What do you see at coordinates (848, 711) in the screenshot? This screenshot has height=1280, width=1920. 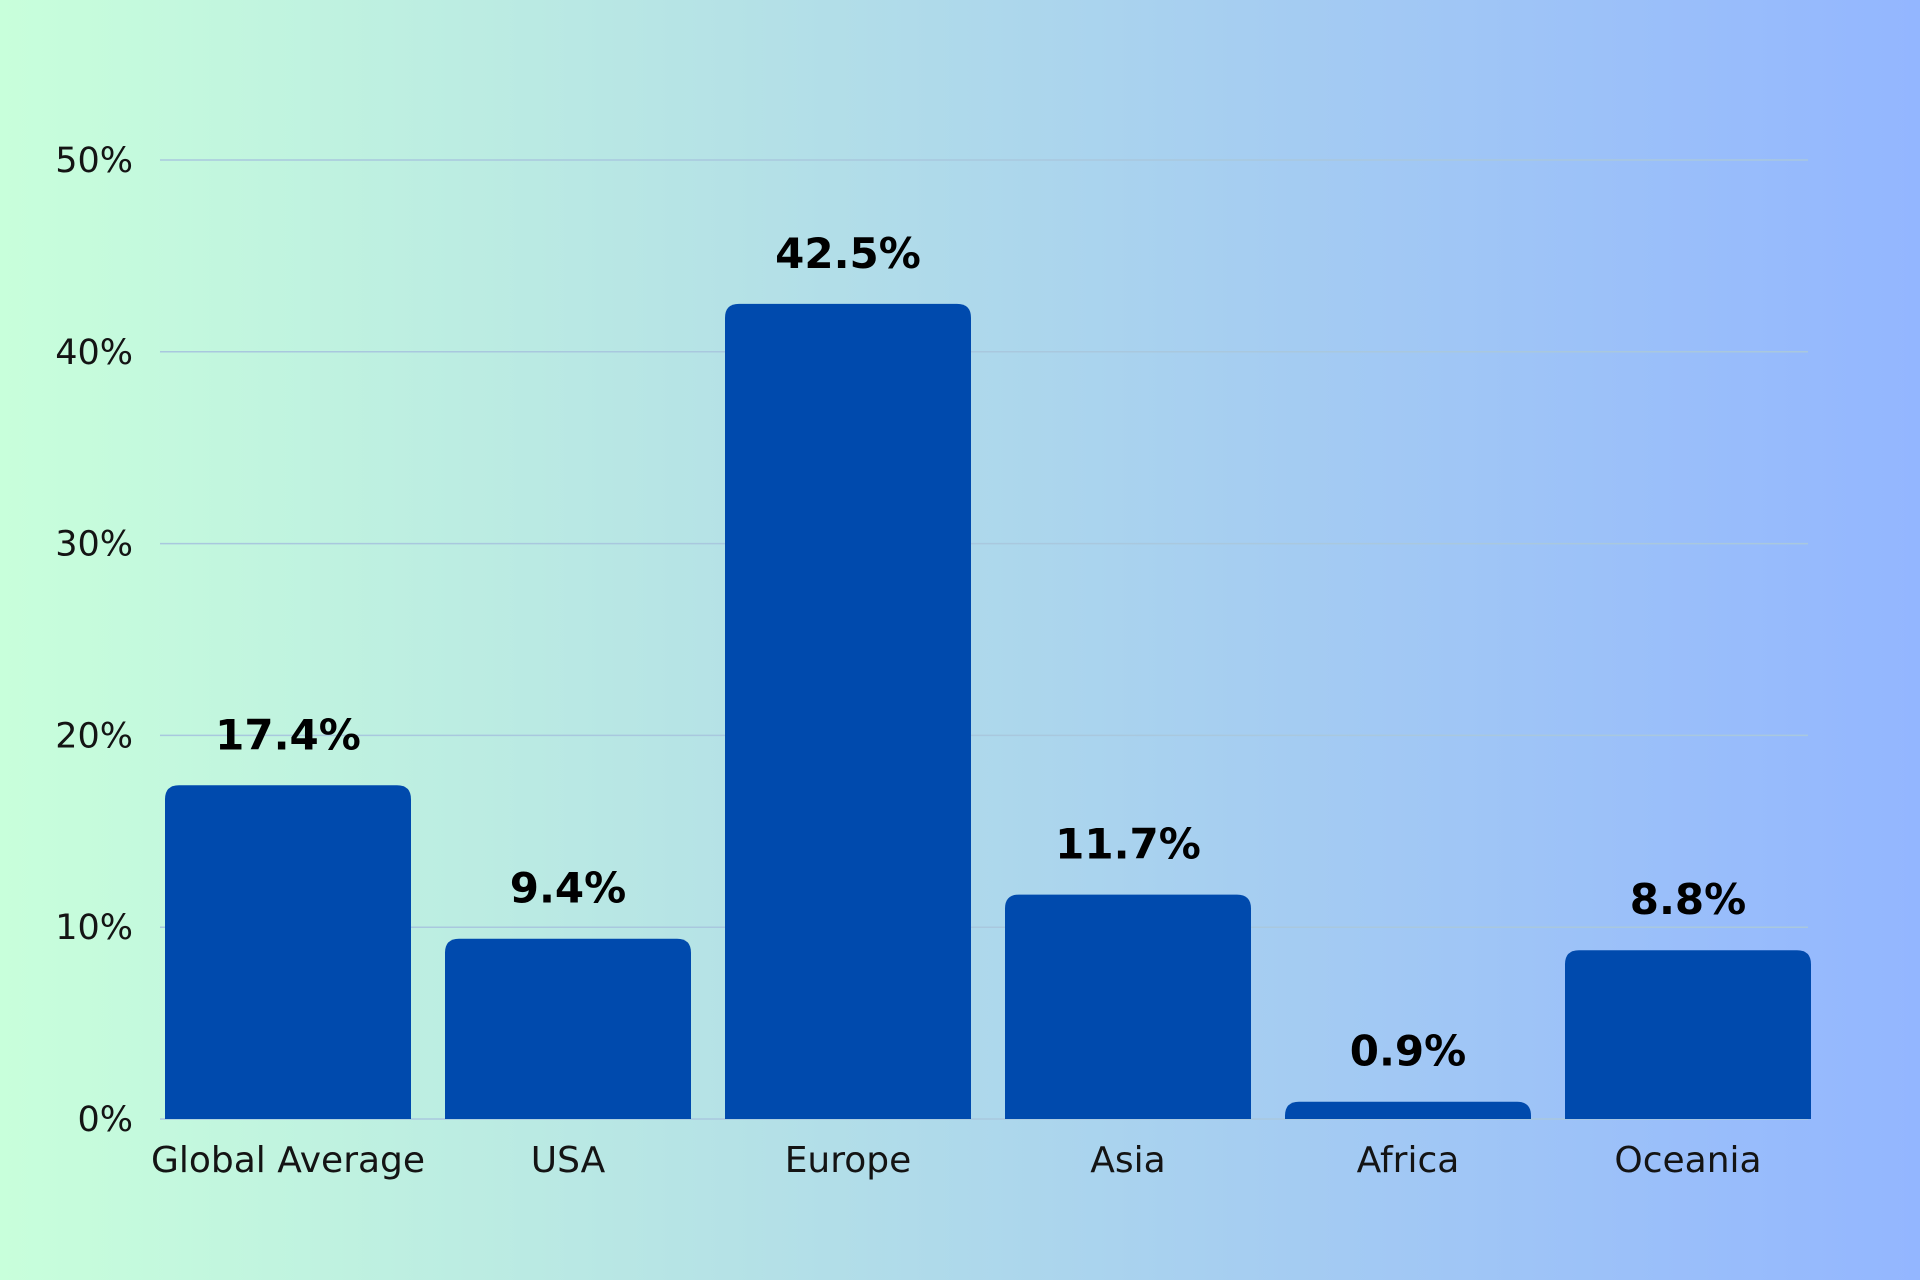 I see `bar-europe` at bounding box center [848, 711].